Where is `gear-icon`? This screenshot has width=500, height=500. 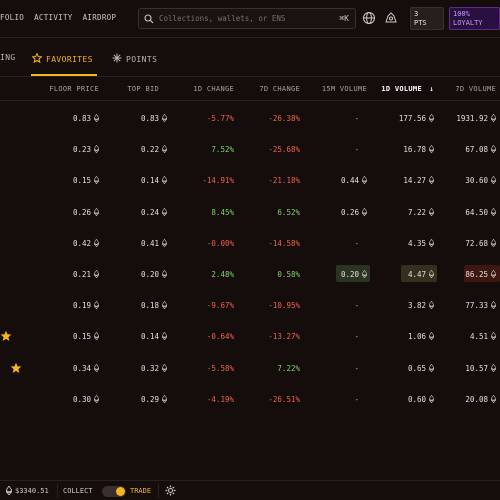 gear-icon is located at coordinates (170, 491).